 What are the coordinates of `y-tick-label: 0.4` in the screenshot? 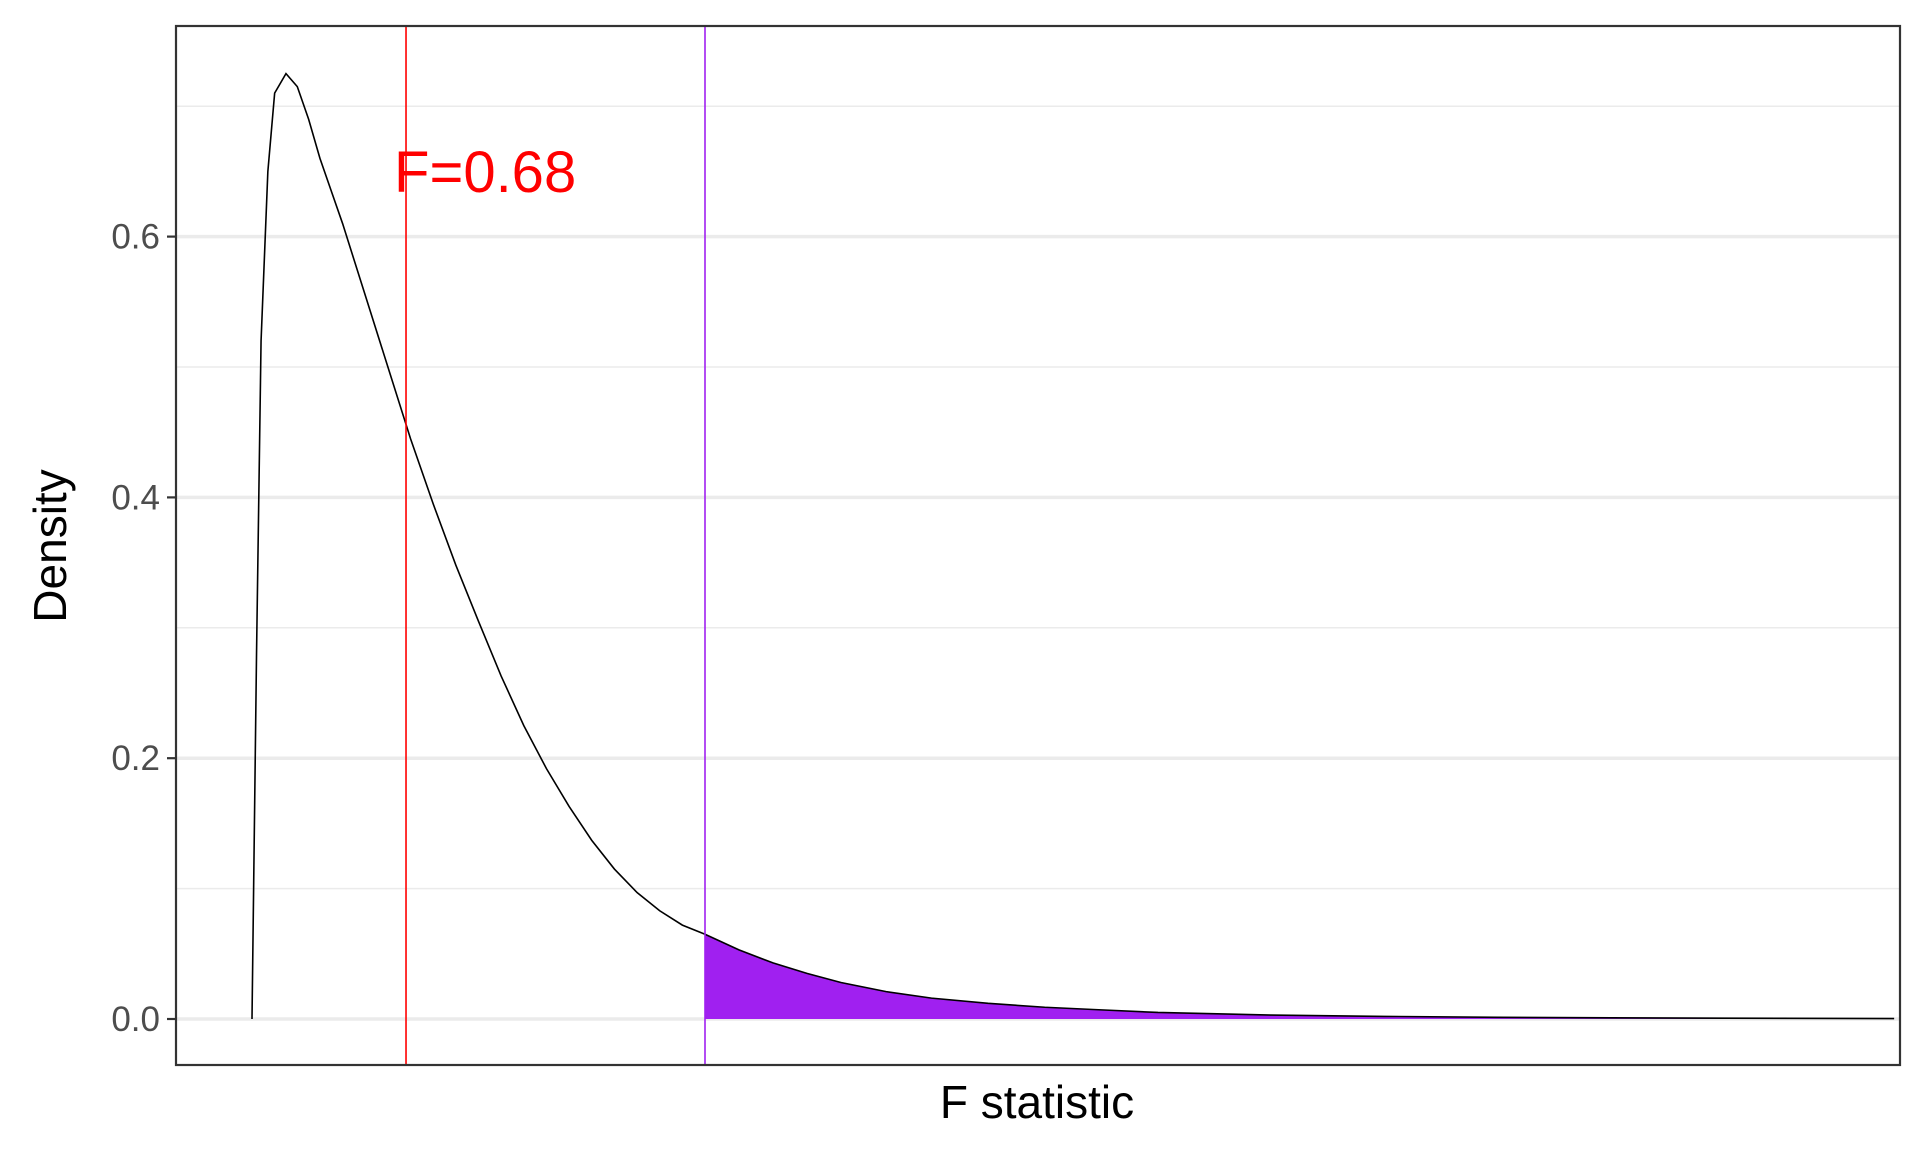 It's located at (135, 497).